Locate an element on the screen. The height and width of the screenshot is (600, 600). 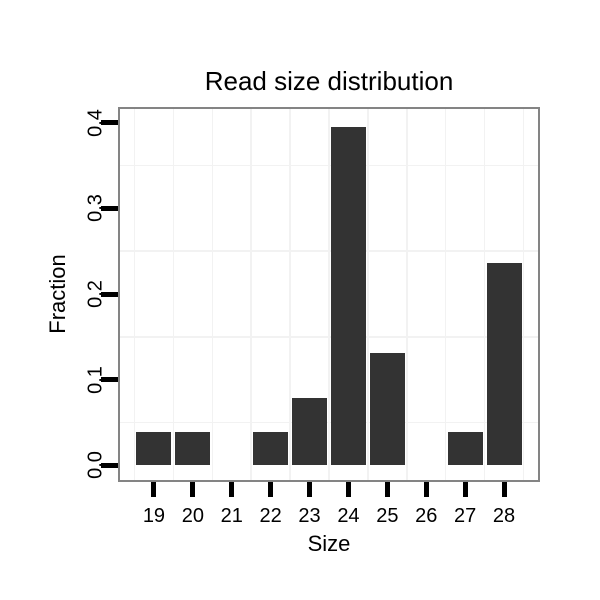
y-tick-label: 0.4 is located at coordinates (95, 122).